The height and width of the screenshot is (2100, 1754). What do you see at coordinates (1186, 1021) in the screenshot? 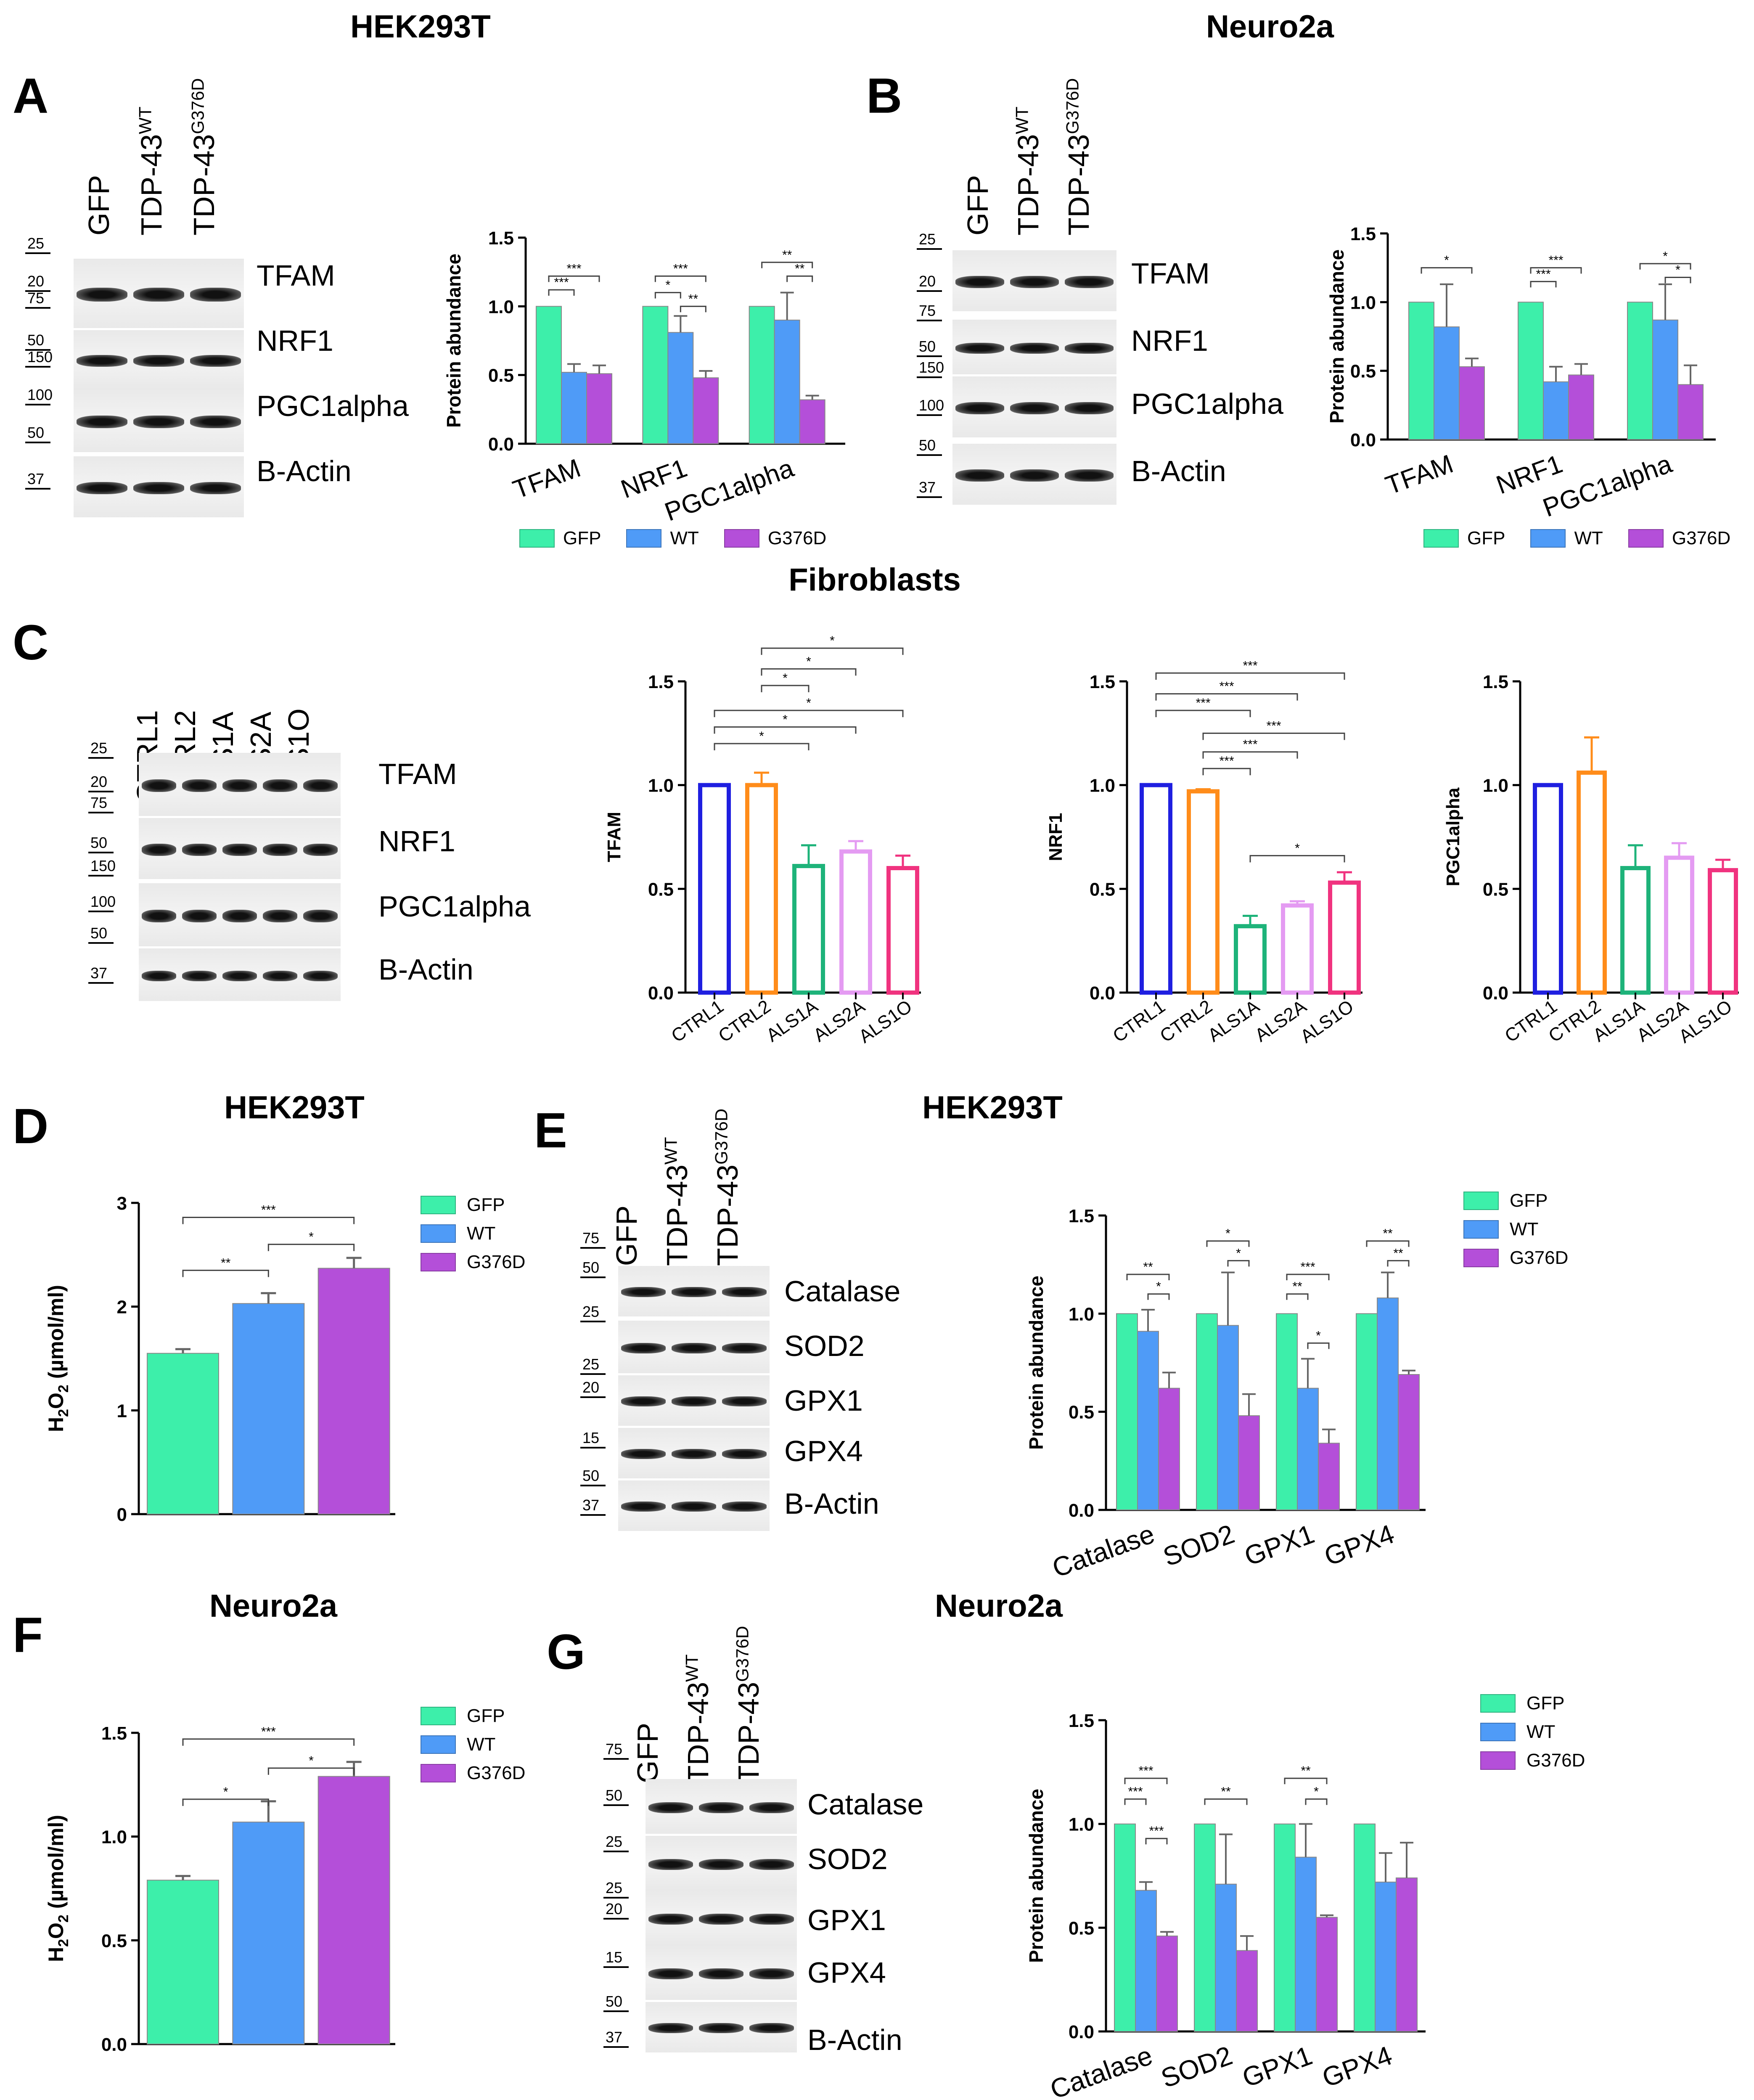
I see `x-tick-label: CTRL2` at bounding box center [1186, 1021].